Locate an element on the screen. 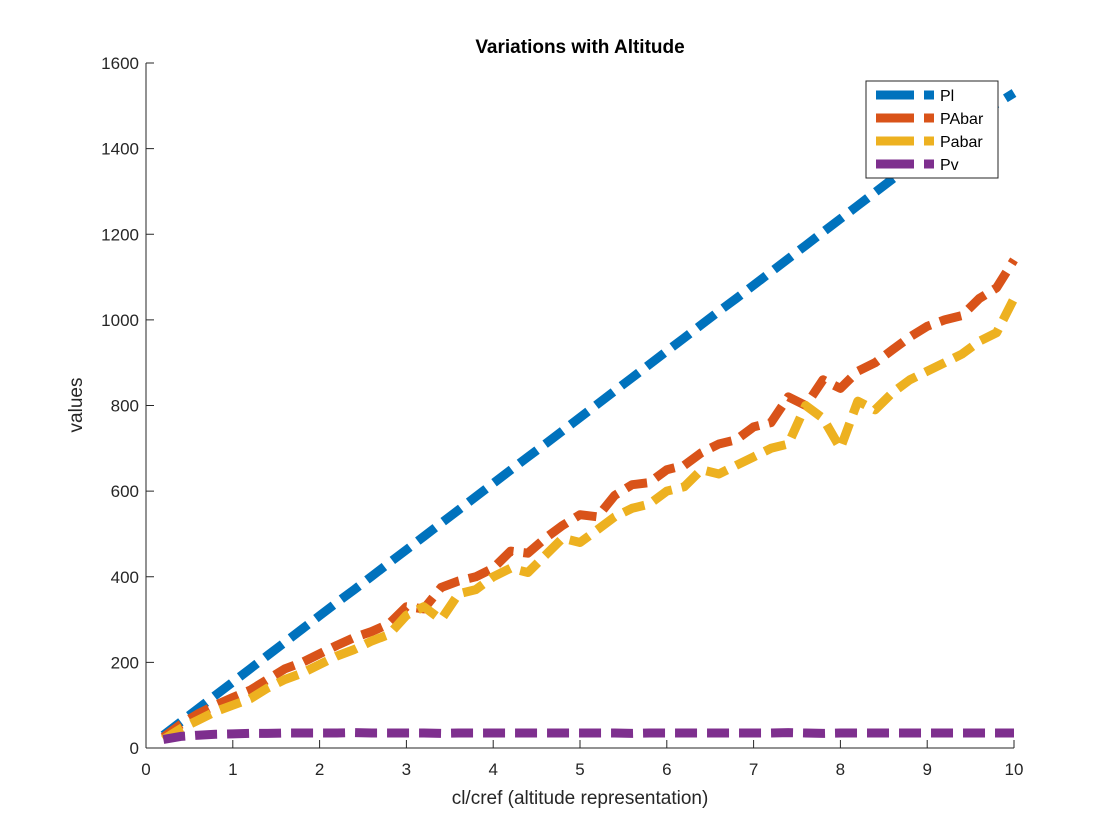  x-tick-label: 3 is located at coordinates (406, 769).